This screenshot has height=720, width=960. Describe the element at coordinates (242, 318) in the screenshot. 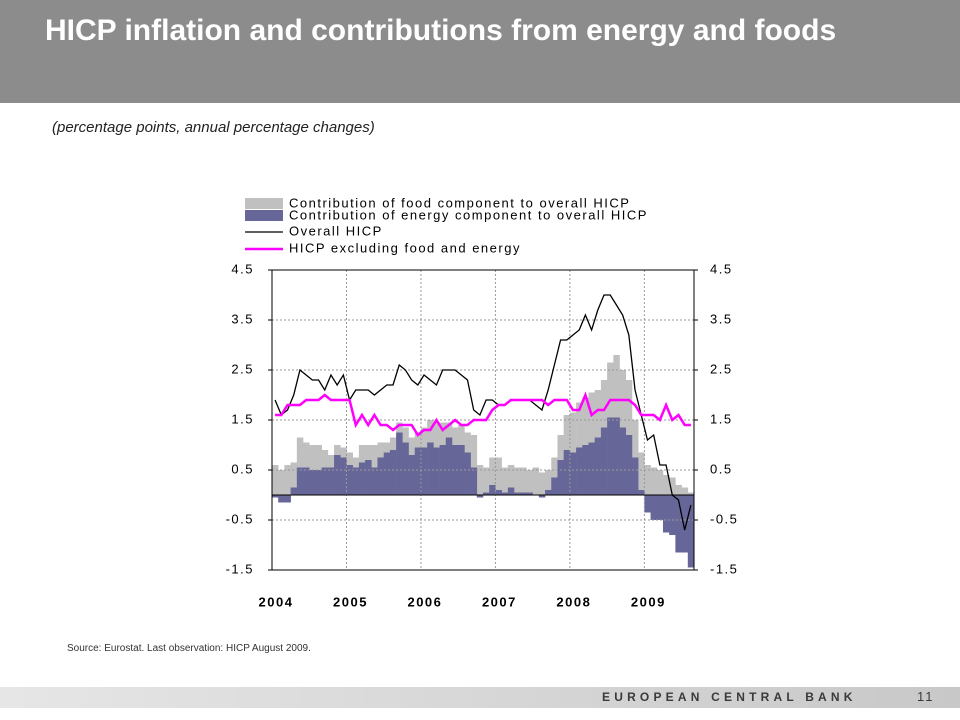

I see `y-tick-label: 3.5` at that location.